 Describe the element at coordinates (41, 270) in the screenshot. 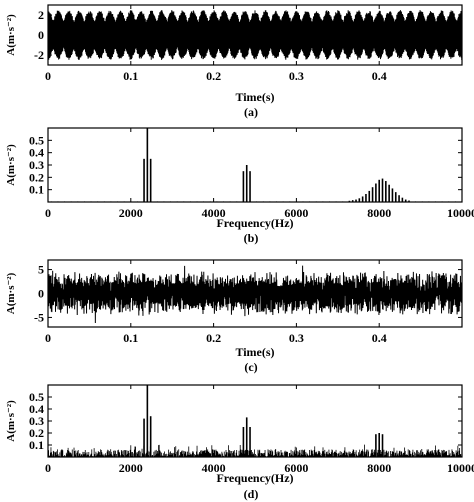

I see `y-tick-label: 5` at that location.